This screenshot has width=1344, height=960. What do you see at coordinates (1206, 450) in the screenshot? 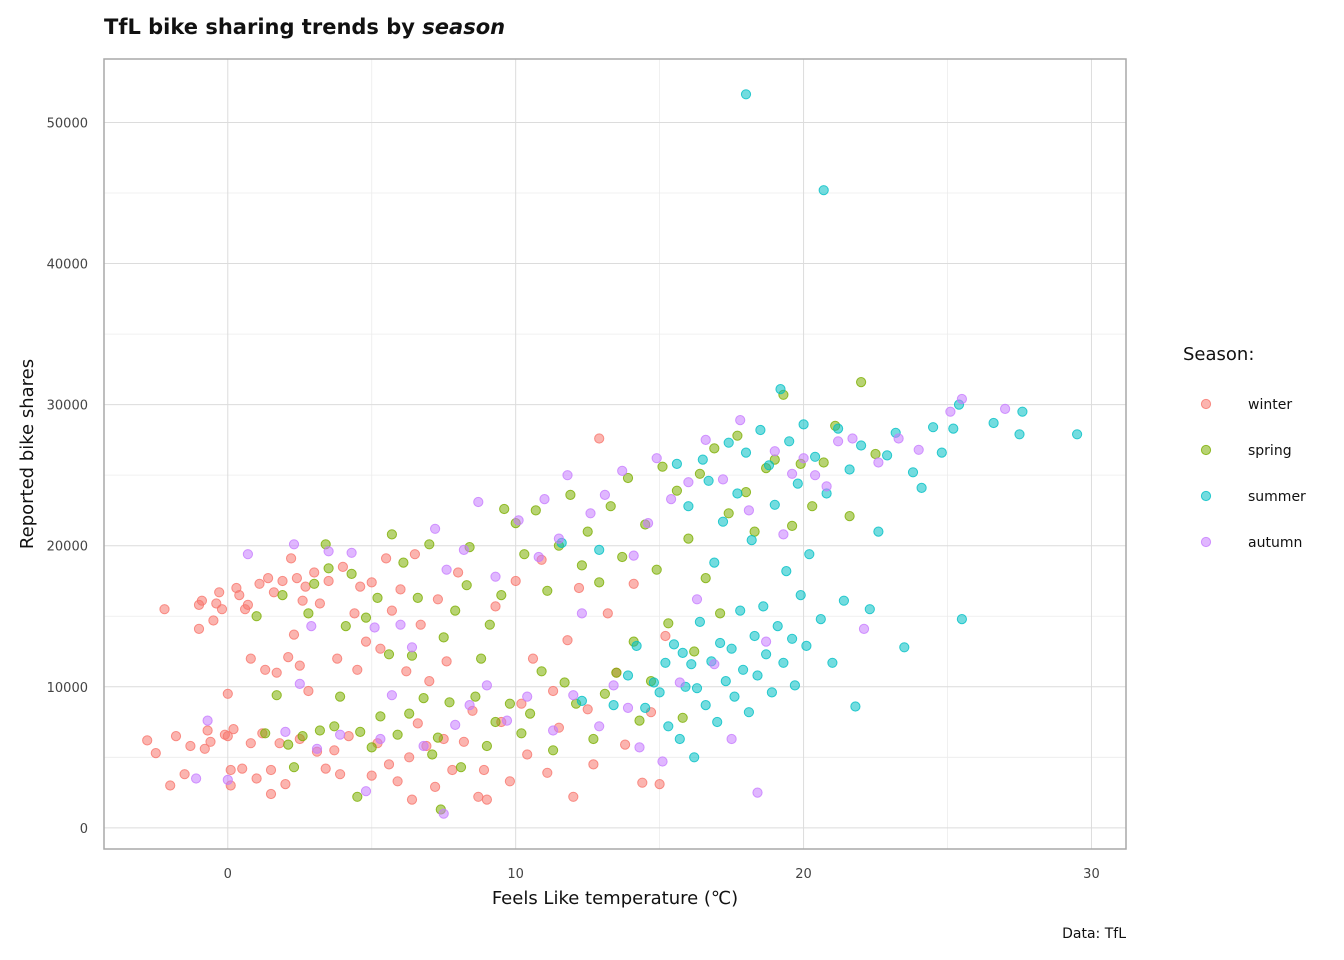
I see `legend-key-spring` at bounding box center [1206, 450].